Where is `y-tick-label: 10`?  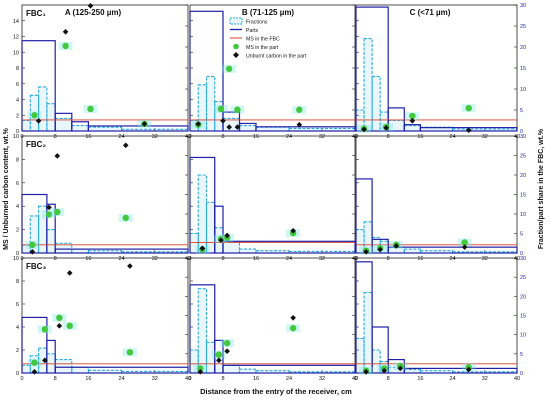
y-tick-label: 10 is located at coordinates (16, 53).